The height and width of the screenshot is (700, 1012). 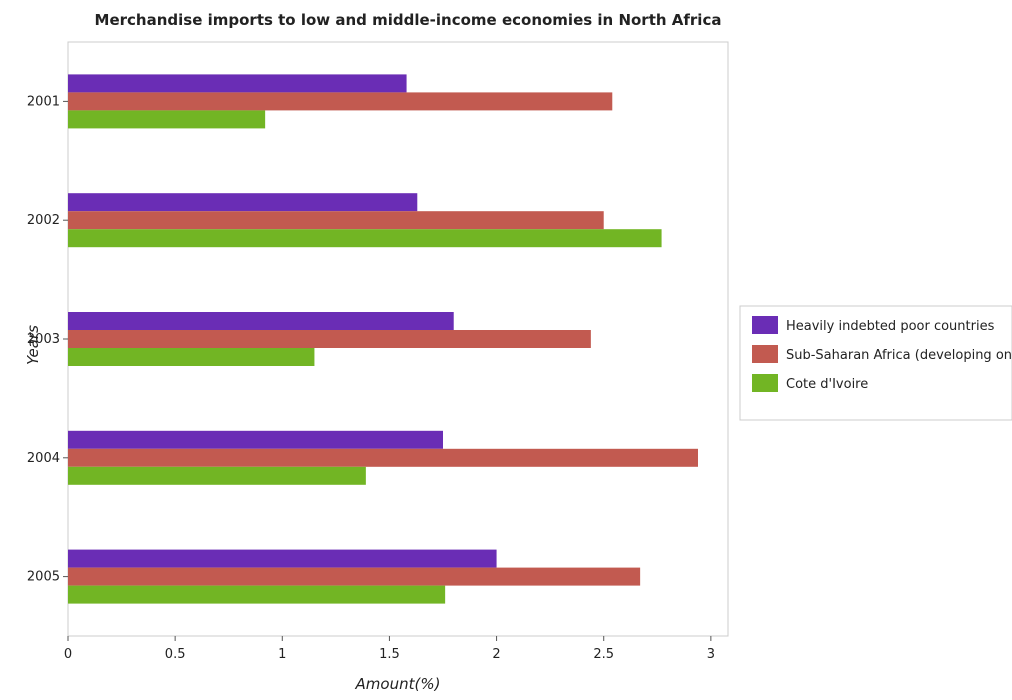 What do you see at coordinates (43, 101) in the screenshot?
I see `y-tick-label: 2001` at bounding box center [43, 101].